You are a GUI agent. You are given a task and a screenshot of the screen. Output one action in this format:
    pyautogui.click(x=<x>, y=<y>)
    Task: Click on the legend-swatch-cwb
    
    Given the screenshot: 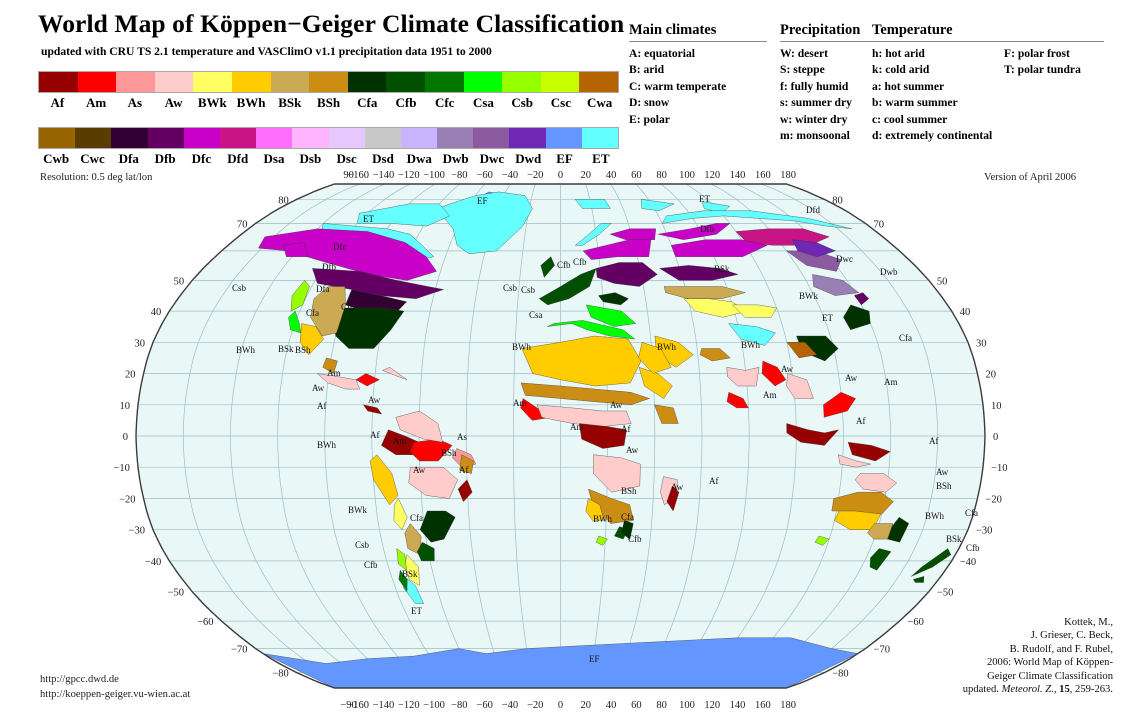 What is the action you would take?
    pyautogui.click(x=57, y=138)
    